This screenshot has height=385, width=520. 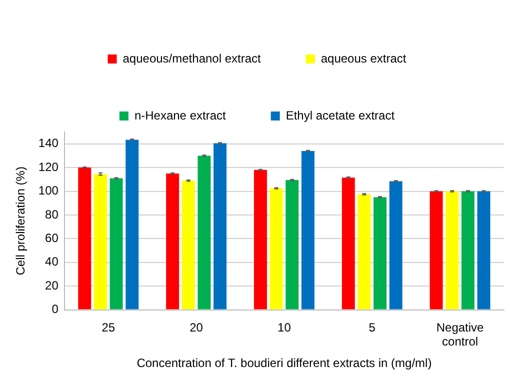 I want to click on y-tick-label: 100, so click(x=48, y=191).